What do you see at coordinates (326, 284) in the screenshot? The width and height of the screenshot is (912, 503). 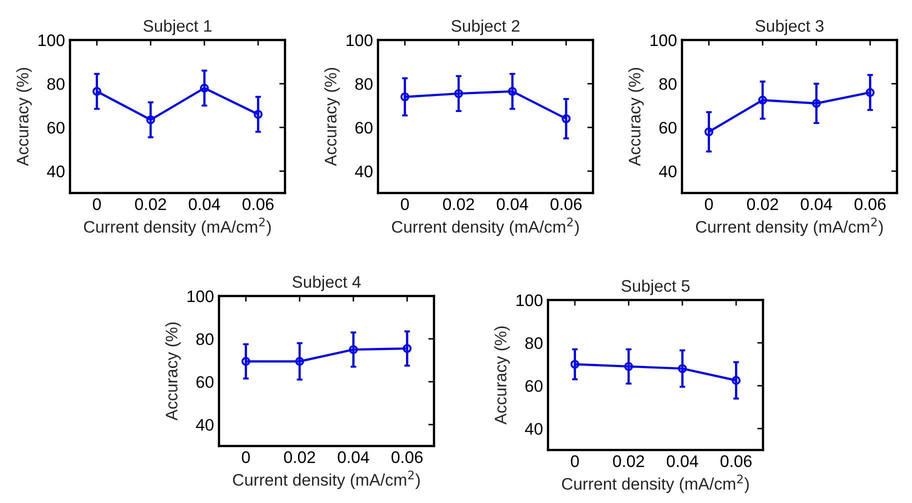 I see `chart-title: Subject 4` at bounding box center [326, 284].